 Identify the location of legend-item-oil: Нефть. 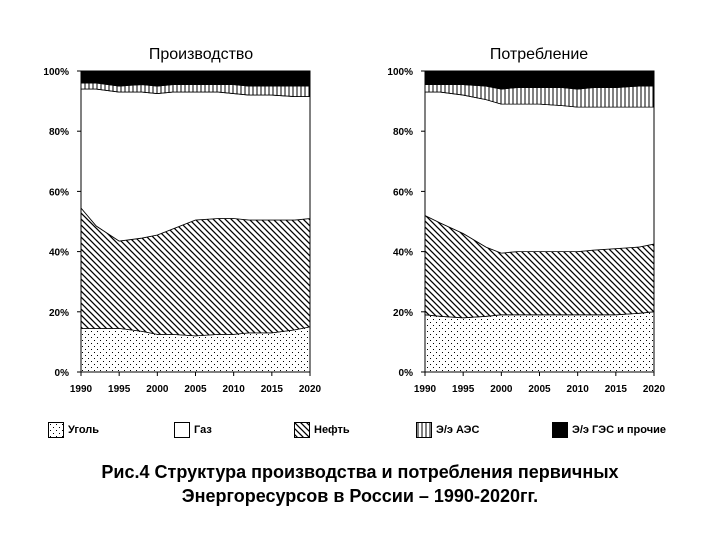
(322, 430).